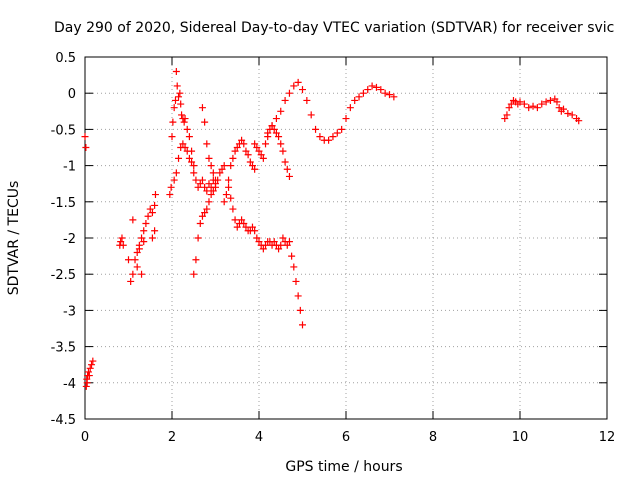 The width and height of the screenshot is (640, 480). Describe the element at coordinates (69, 384) in the screenshot. I see `y-tick-label: -4` at that location.